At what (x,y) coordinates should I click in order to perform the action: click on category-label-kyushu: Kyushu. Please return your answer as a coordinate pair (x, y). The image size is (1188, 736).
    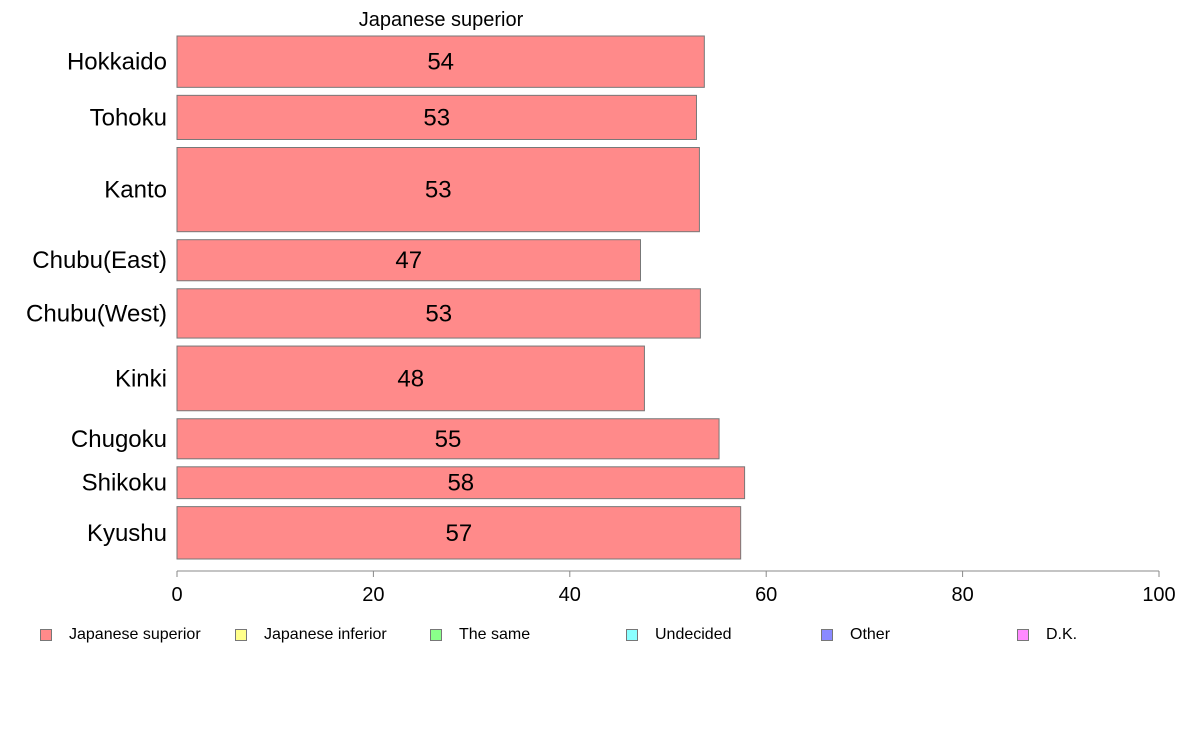
    Looking at the image, I should click on (127, 533).